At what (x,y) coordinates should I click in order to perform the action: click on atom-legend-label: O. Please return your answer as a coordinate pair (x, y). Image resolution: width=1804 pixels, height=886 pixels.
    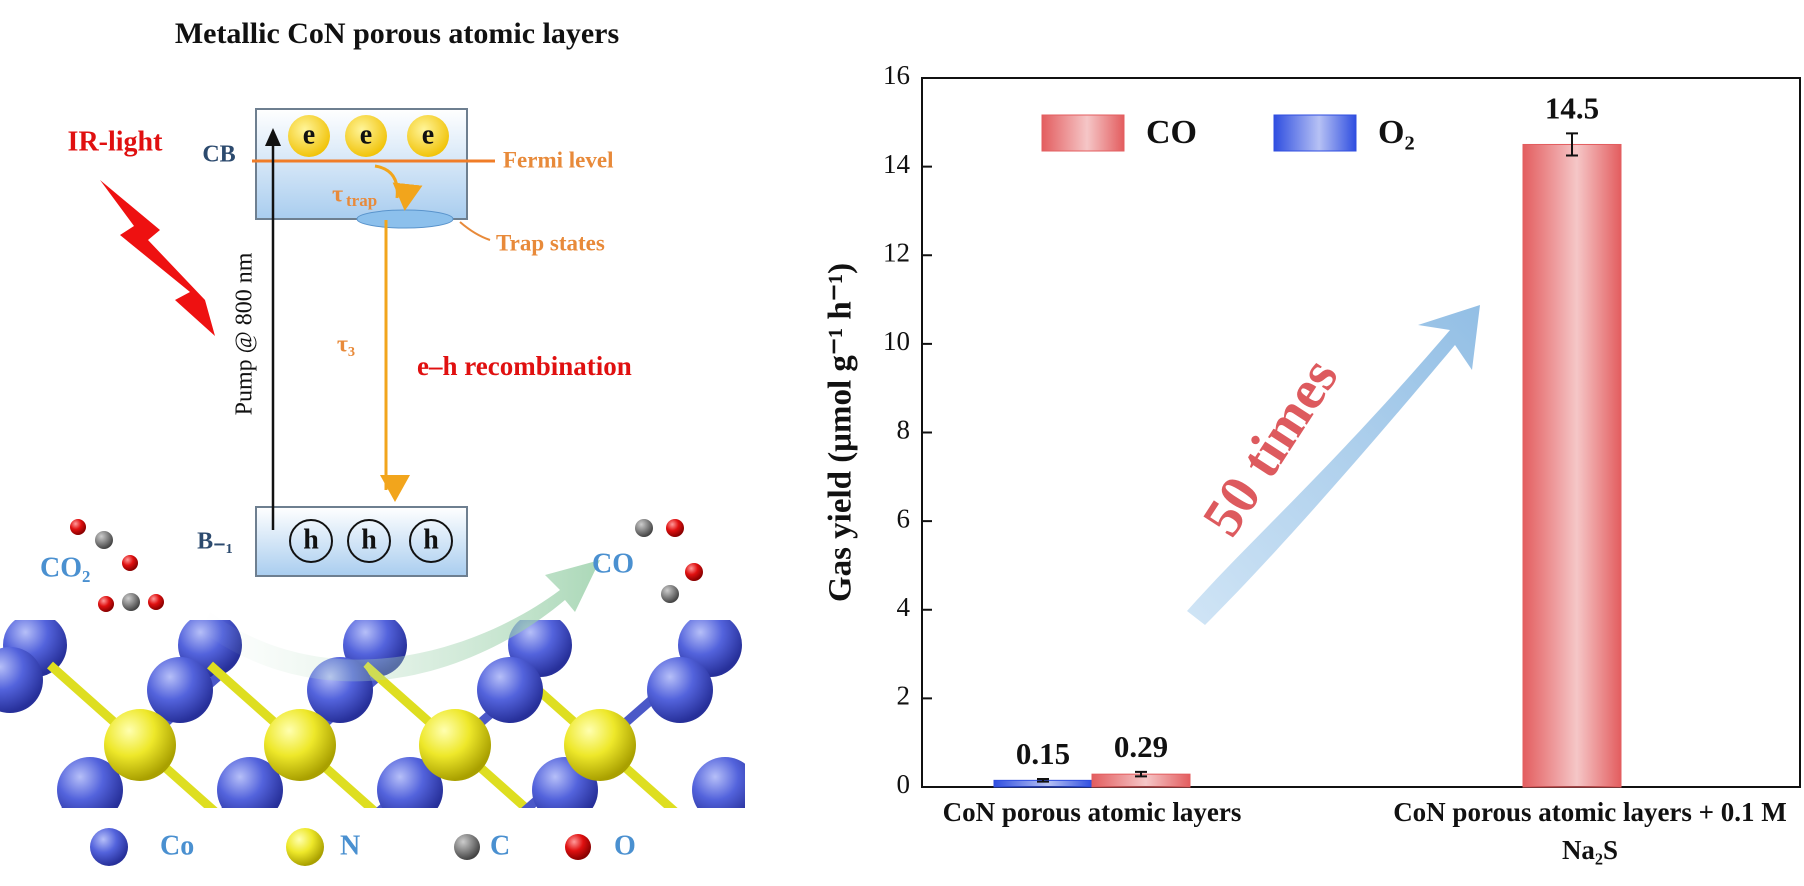
    Looking at the image, I should click on (625, 845).